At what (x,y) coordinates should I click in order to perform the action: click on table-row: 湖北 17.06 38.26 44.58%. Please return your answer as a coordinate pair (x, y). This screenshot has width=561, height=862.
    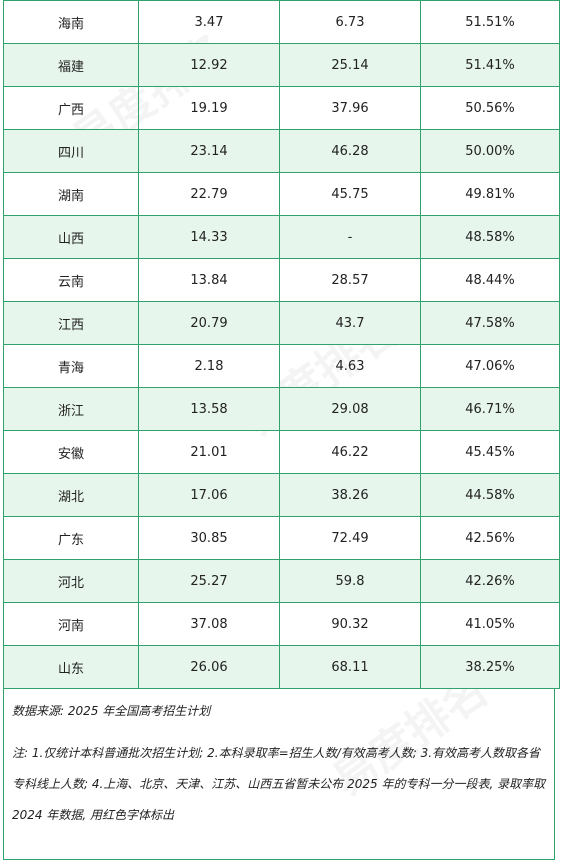
    Looking at the image, I should click on (281, 495).